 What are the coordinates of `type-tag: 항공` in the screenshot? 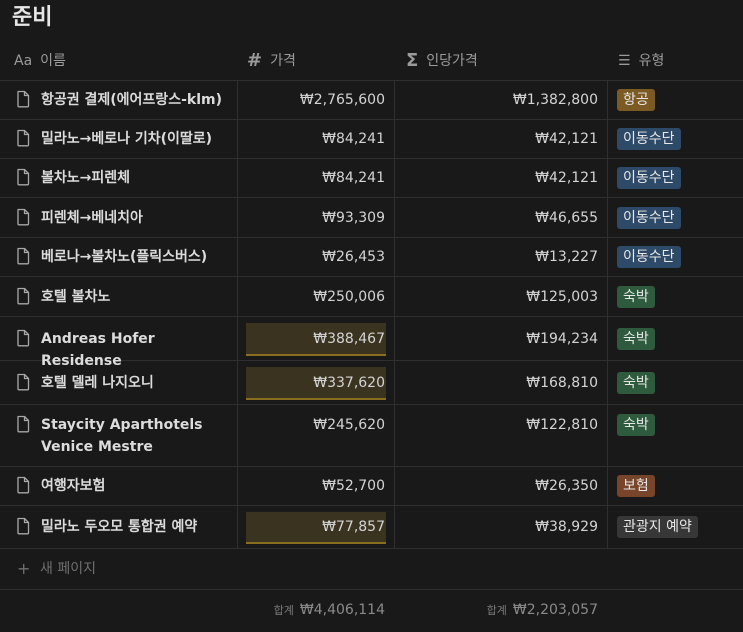 It's located at (636, 100).